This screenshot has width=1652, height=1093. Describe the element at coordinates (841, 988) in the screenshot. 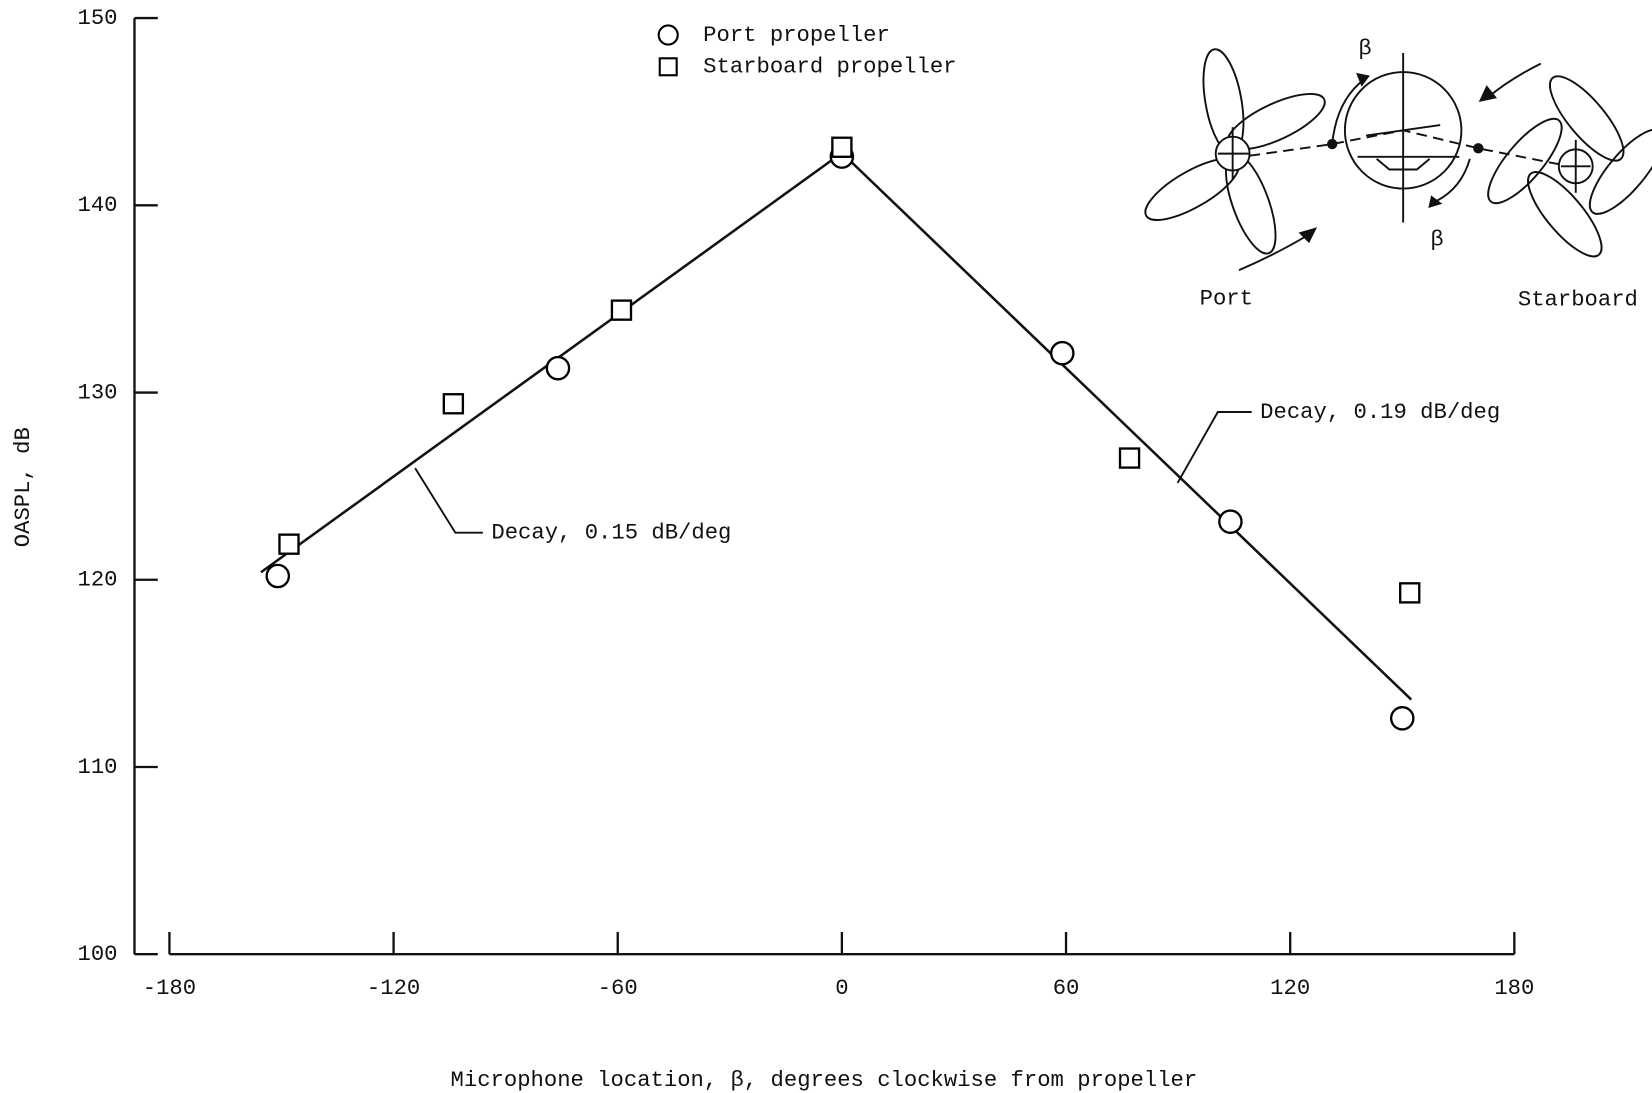

I see `x-tick-label: 0` at that location.